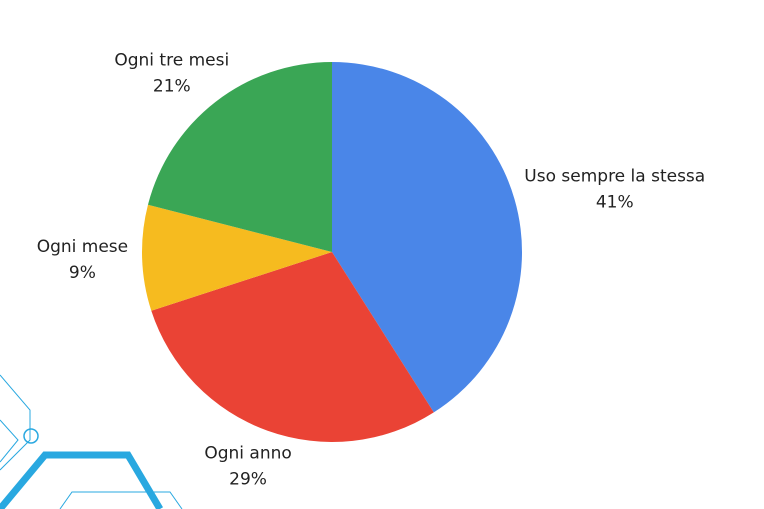  What do you see at coordinates (171, 61) in the screenshot?
I see `slice-label: Ogni tre mesi` at bounding box center [171, 61].